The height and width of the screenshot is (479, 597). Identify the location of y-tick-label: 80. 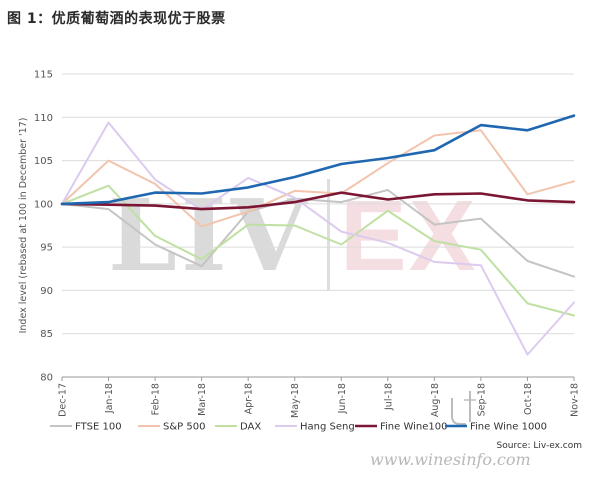
(46, 378).